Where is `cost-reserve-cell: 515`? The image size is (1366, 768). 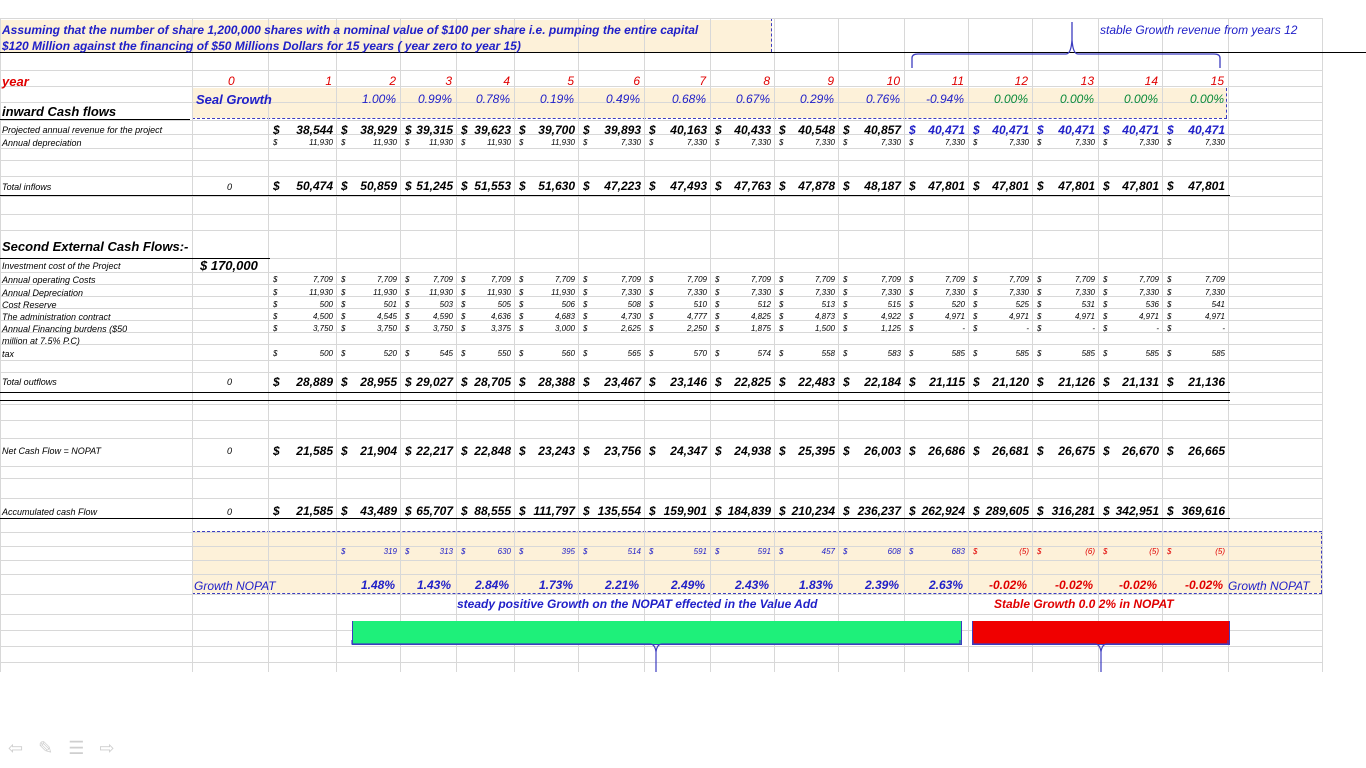
cost-reserve-cell: 515 is located at coordinates (894, 304).